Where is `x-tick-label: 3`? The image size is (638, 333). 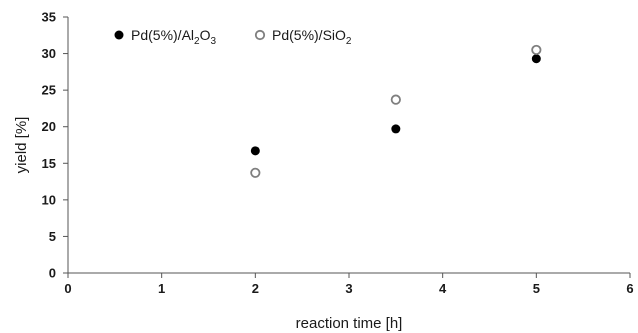 x-tick-label: 3 is located at coordinates (348, 288).